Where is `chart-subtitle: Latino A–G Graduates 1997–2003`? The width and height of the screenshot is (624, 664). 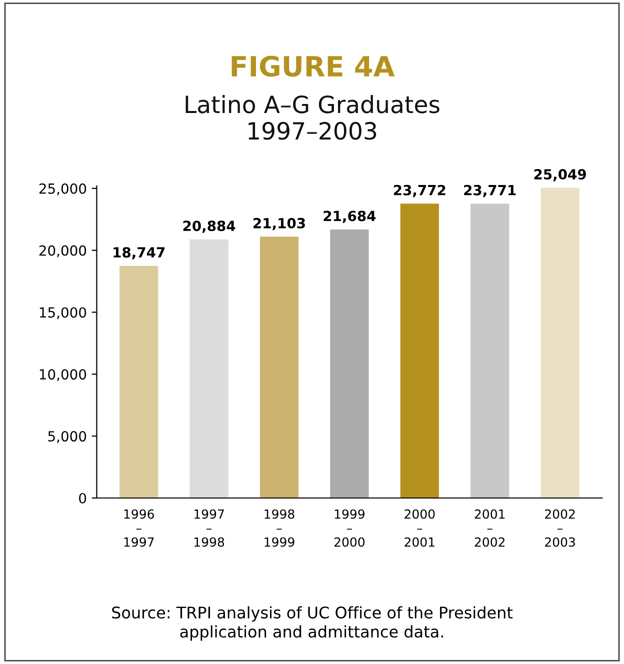 chart-subtitle: Latino A–G Graduates 1997–2003 is located at coordinates (313, 117).